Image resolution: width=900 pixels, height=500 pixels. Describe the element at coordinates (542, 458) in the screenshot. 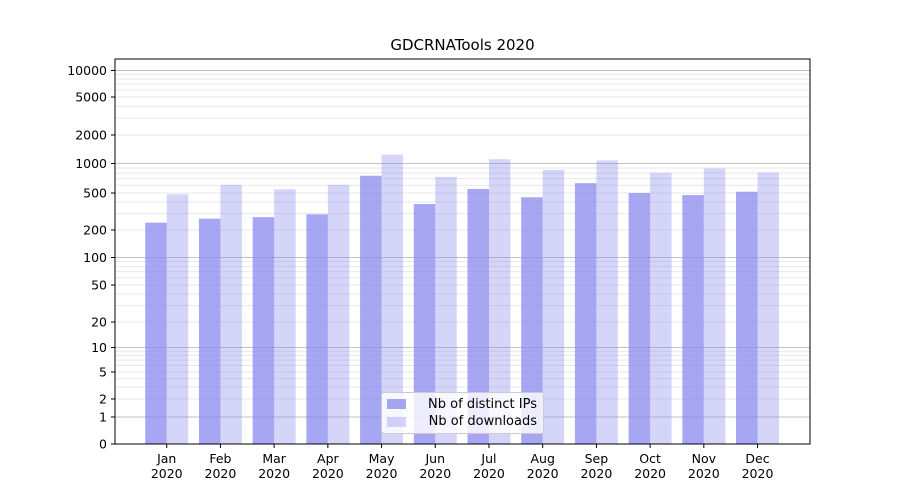

I see `x-tick-label-month: Aug` at that location.